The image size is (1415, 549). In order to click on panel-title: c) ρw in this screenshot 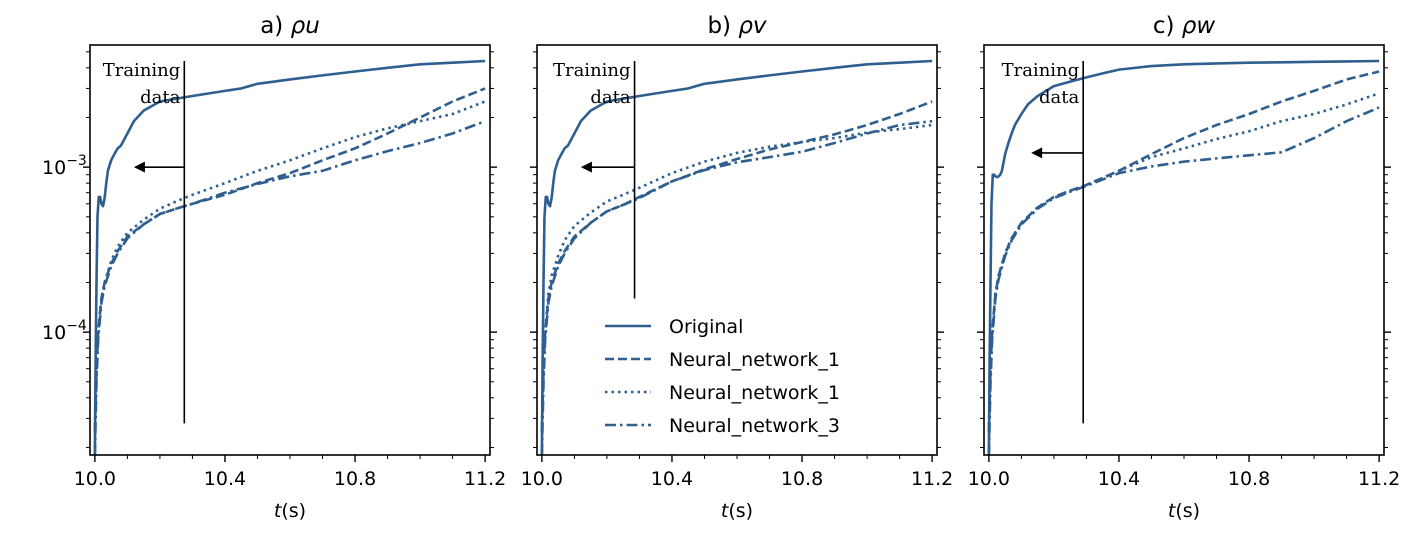, I will do `click(1184, 26)`.